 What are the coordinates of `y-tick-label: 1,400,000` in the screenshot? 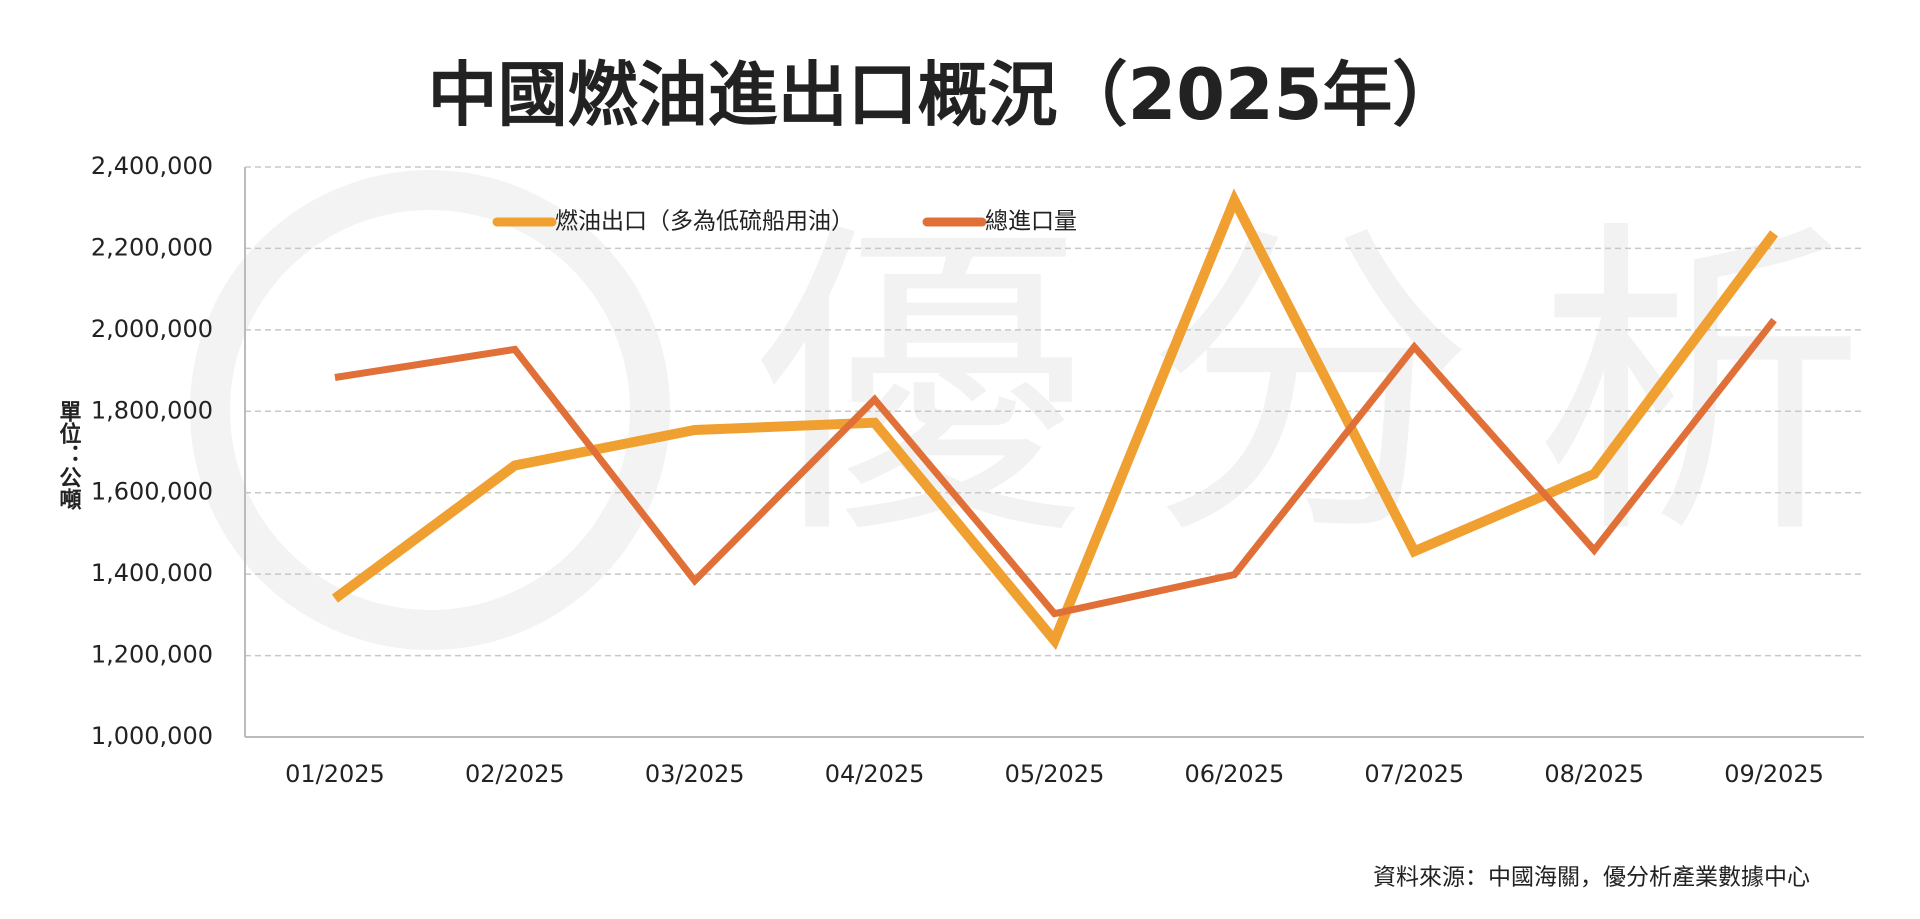 It's located at (152, 573).